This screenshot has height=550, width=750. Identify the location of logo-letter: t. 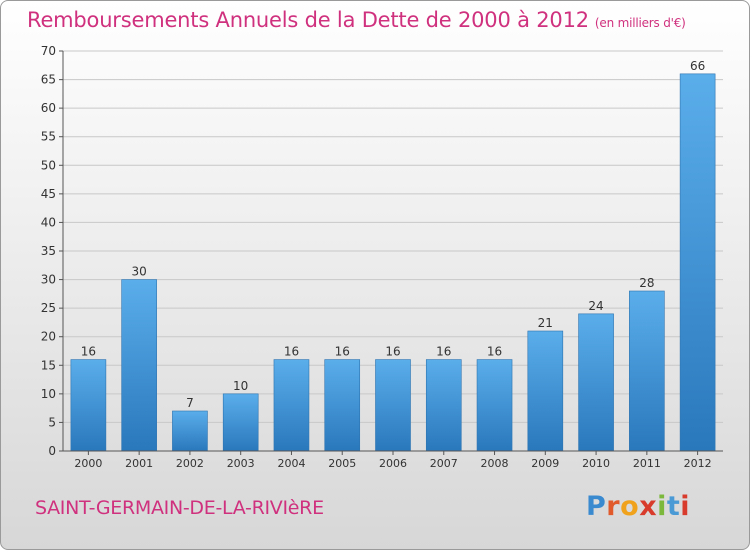
(673, 506).